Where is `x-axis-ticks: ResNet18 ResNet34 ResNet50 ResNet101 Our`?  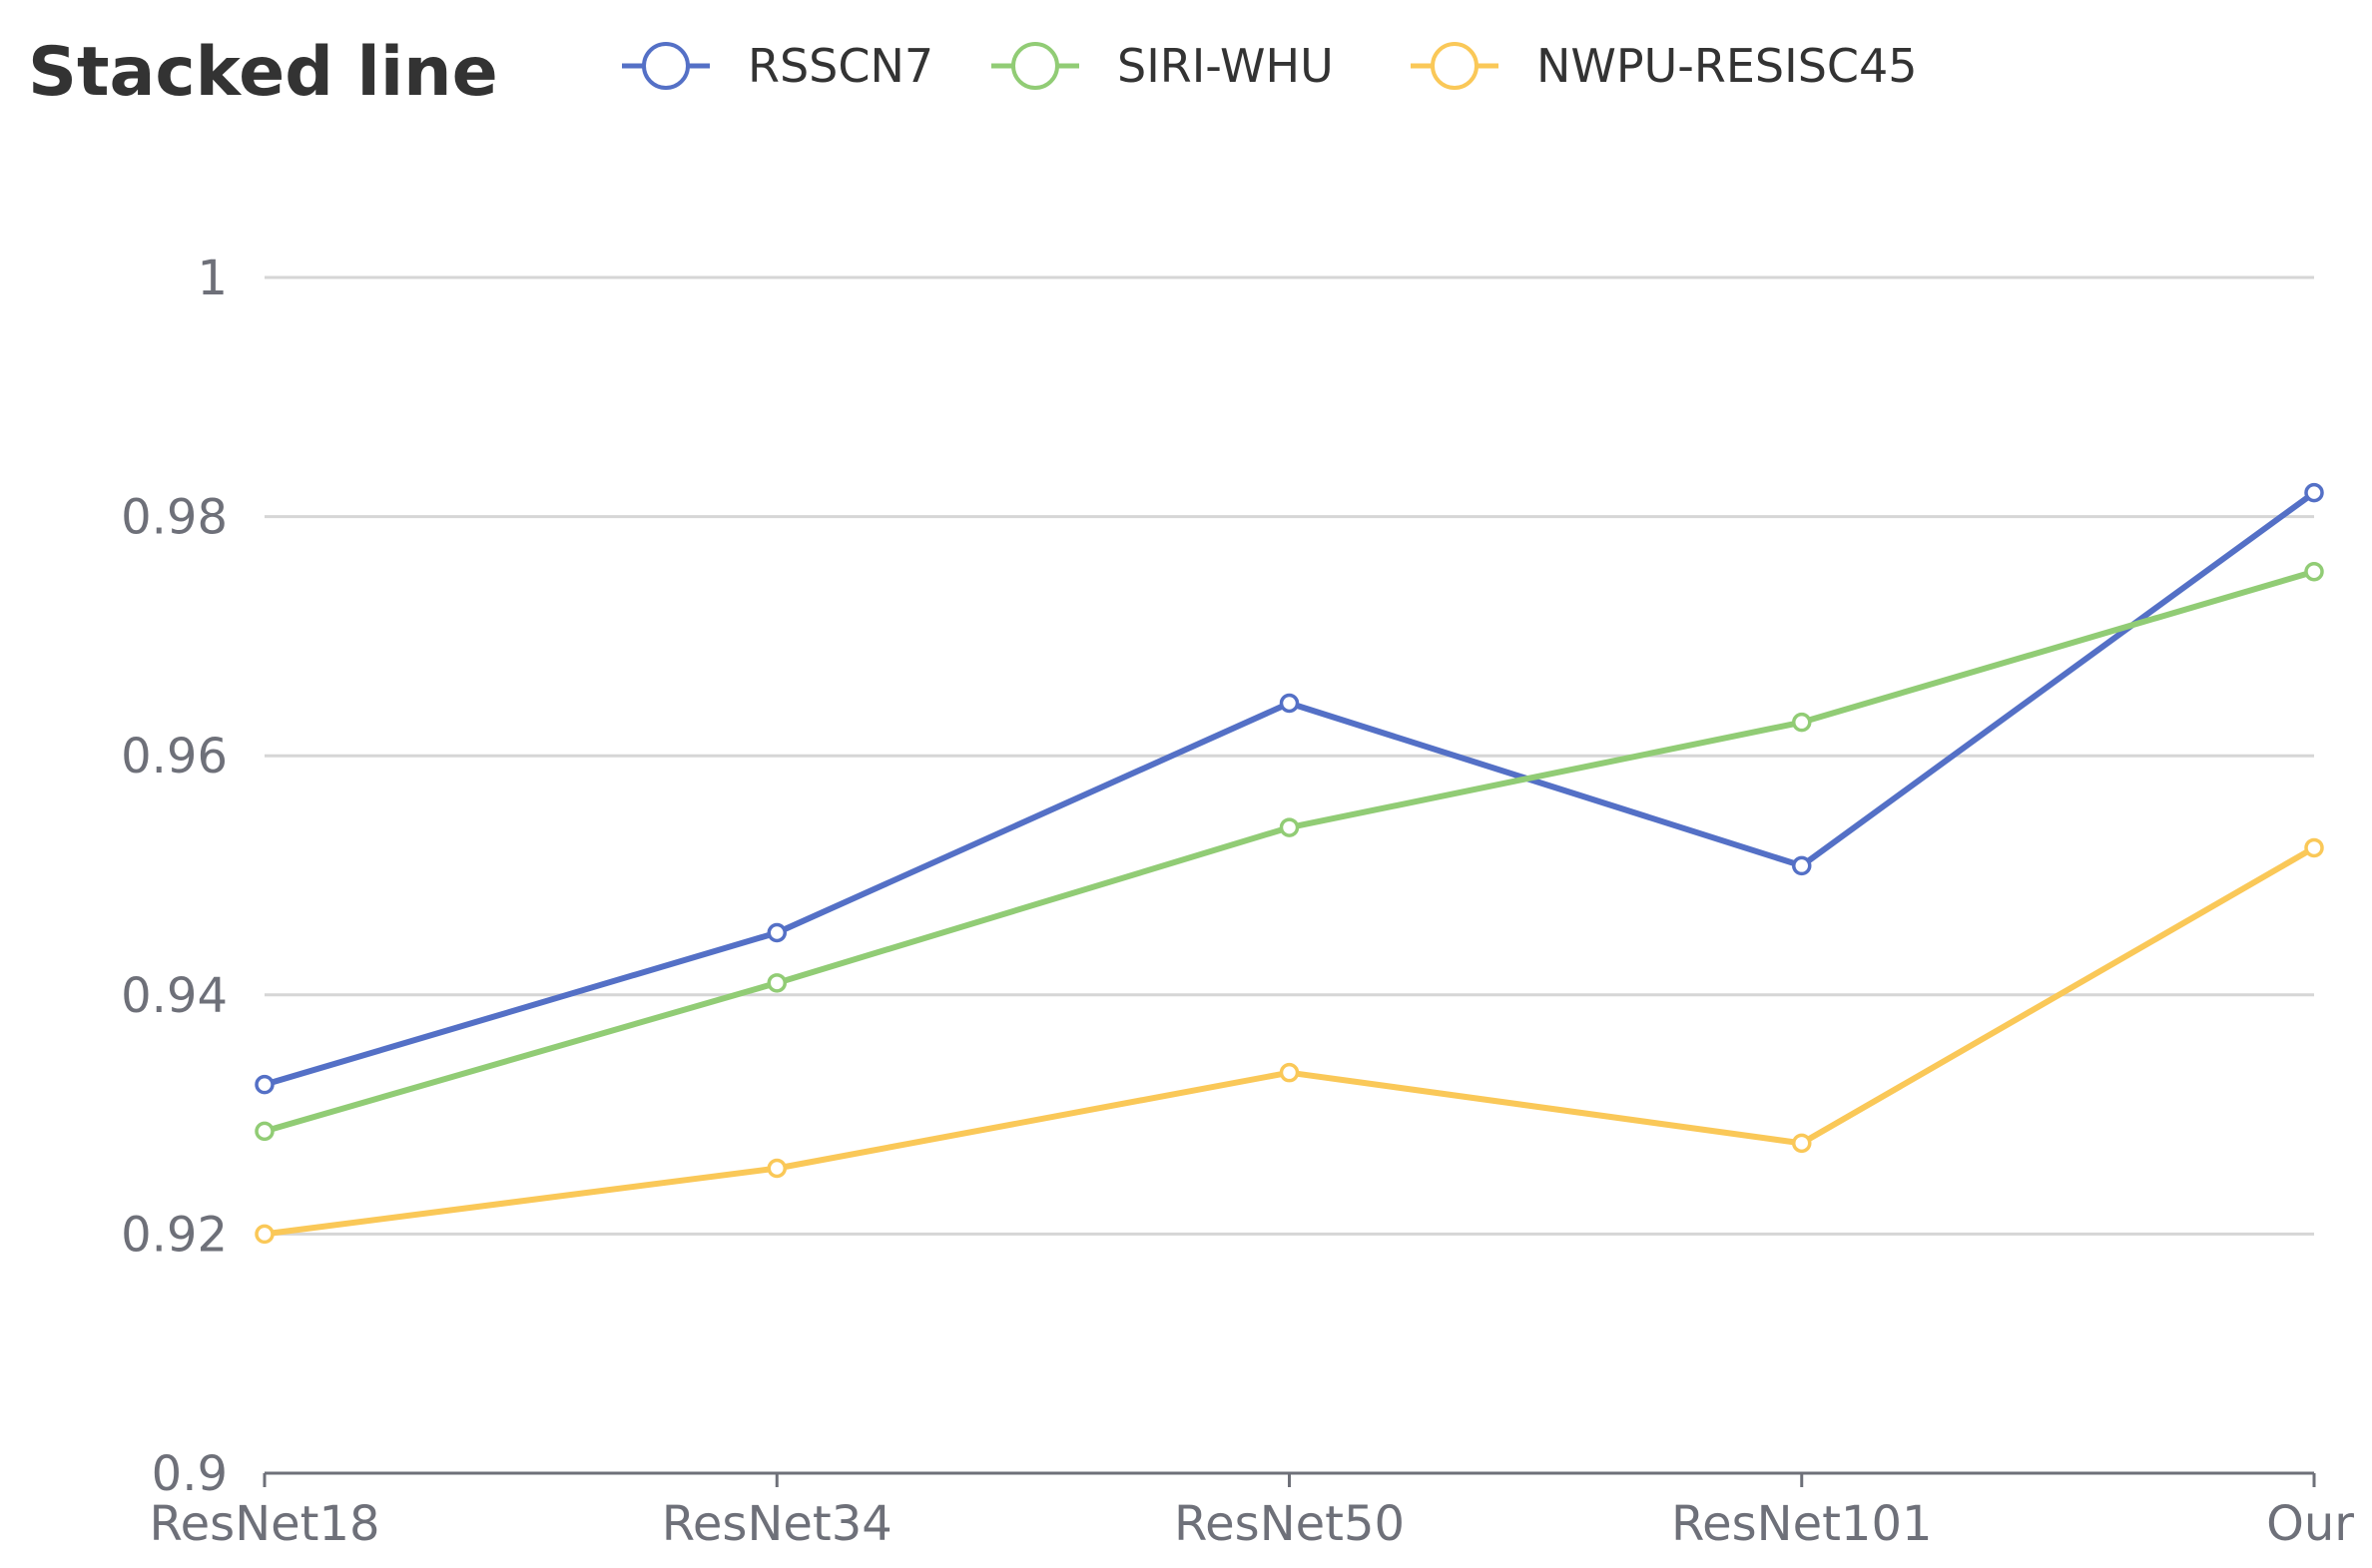
x-axis-ticks: ResNet18 ResNet34 ResNet50 ResNet101 Our is located at coordinates (1251, 1512).